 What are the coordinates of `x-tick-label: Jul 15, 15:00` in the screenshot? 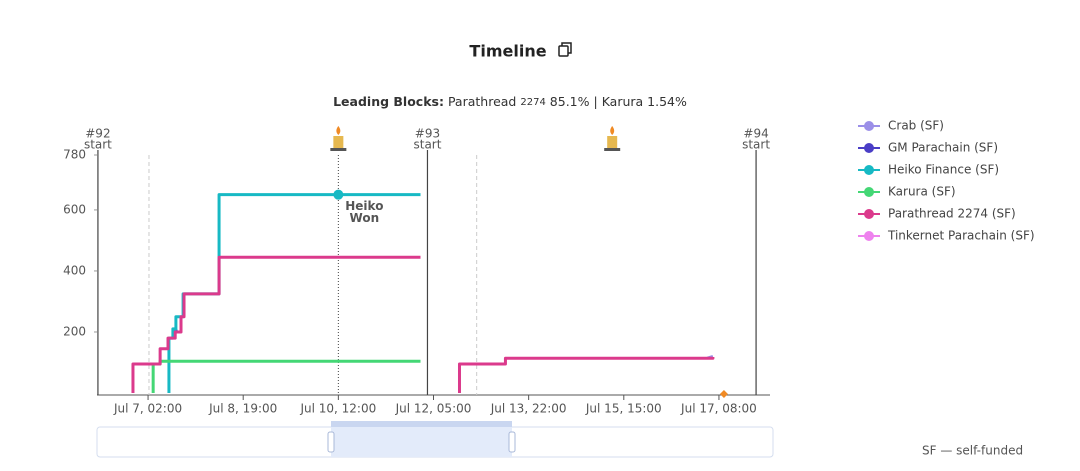 It's located at (623, 409).